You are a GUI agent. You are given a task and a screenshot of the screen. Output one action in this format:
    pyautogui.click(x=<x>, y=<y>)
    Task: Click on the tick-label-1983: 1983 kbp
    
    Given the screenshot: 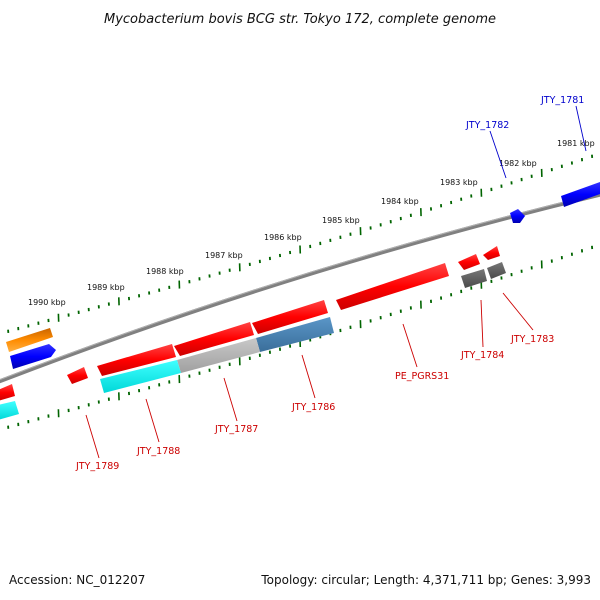 What is the action you would take?
    pyautogui.click(x=459, y=182)
    